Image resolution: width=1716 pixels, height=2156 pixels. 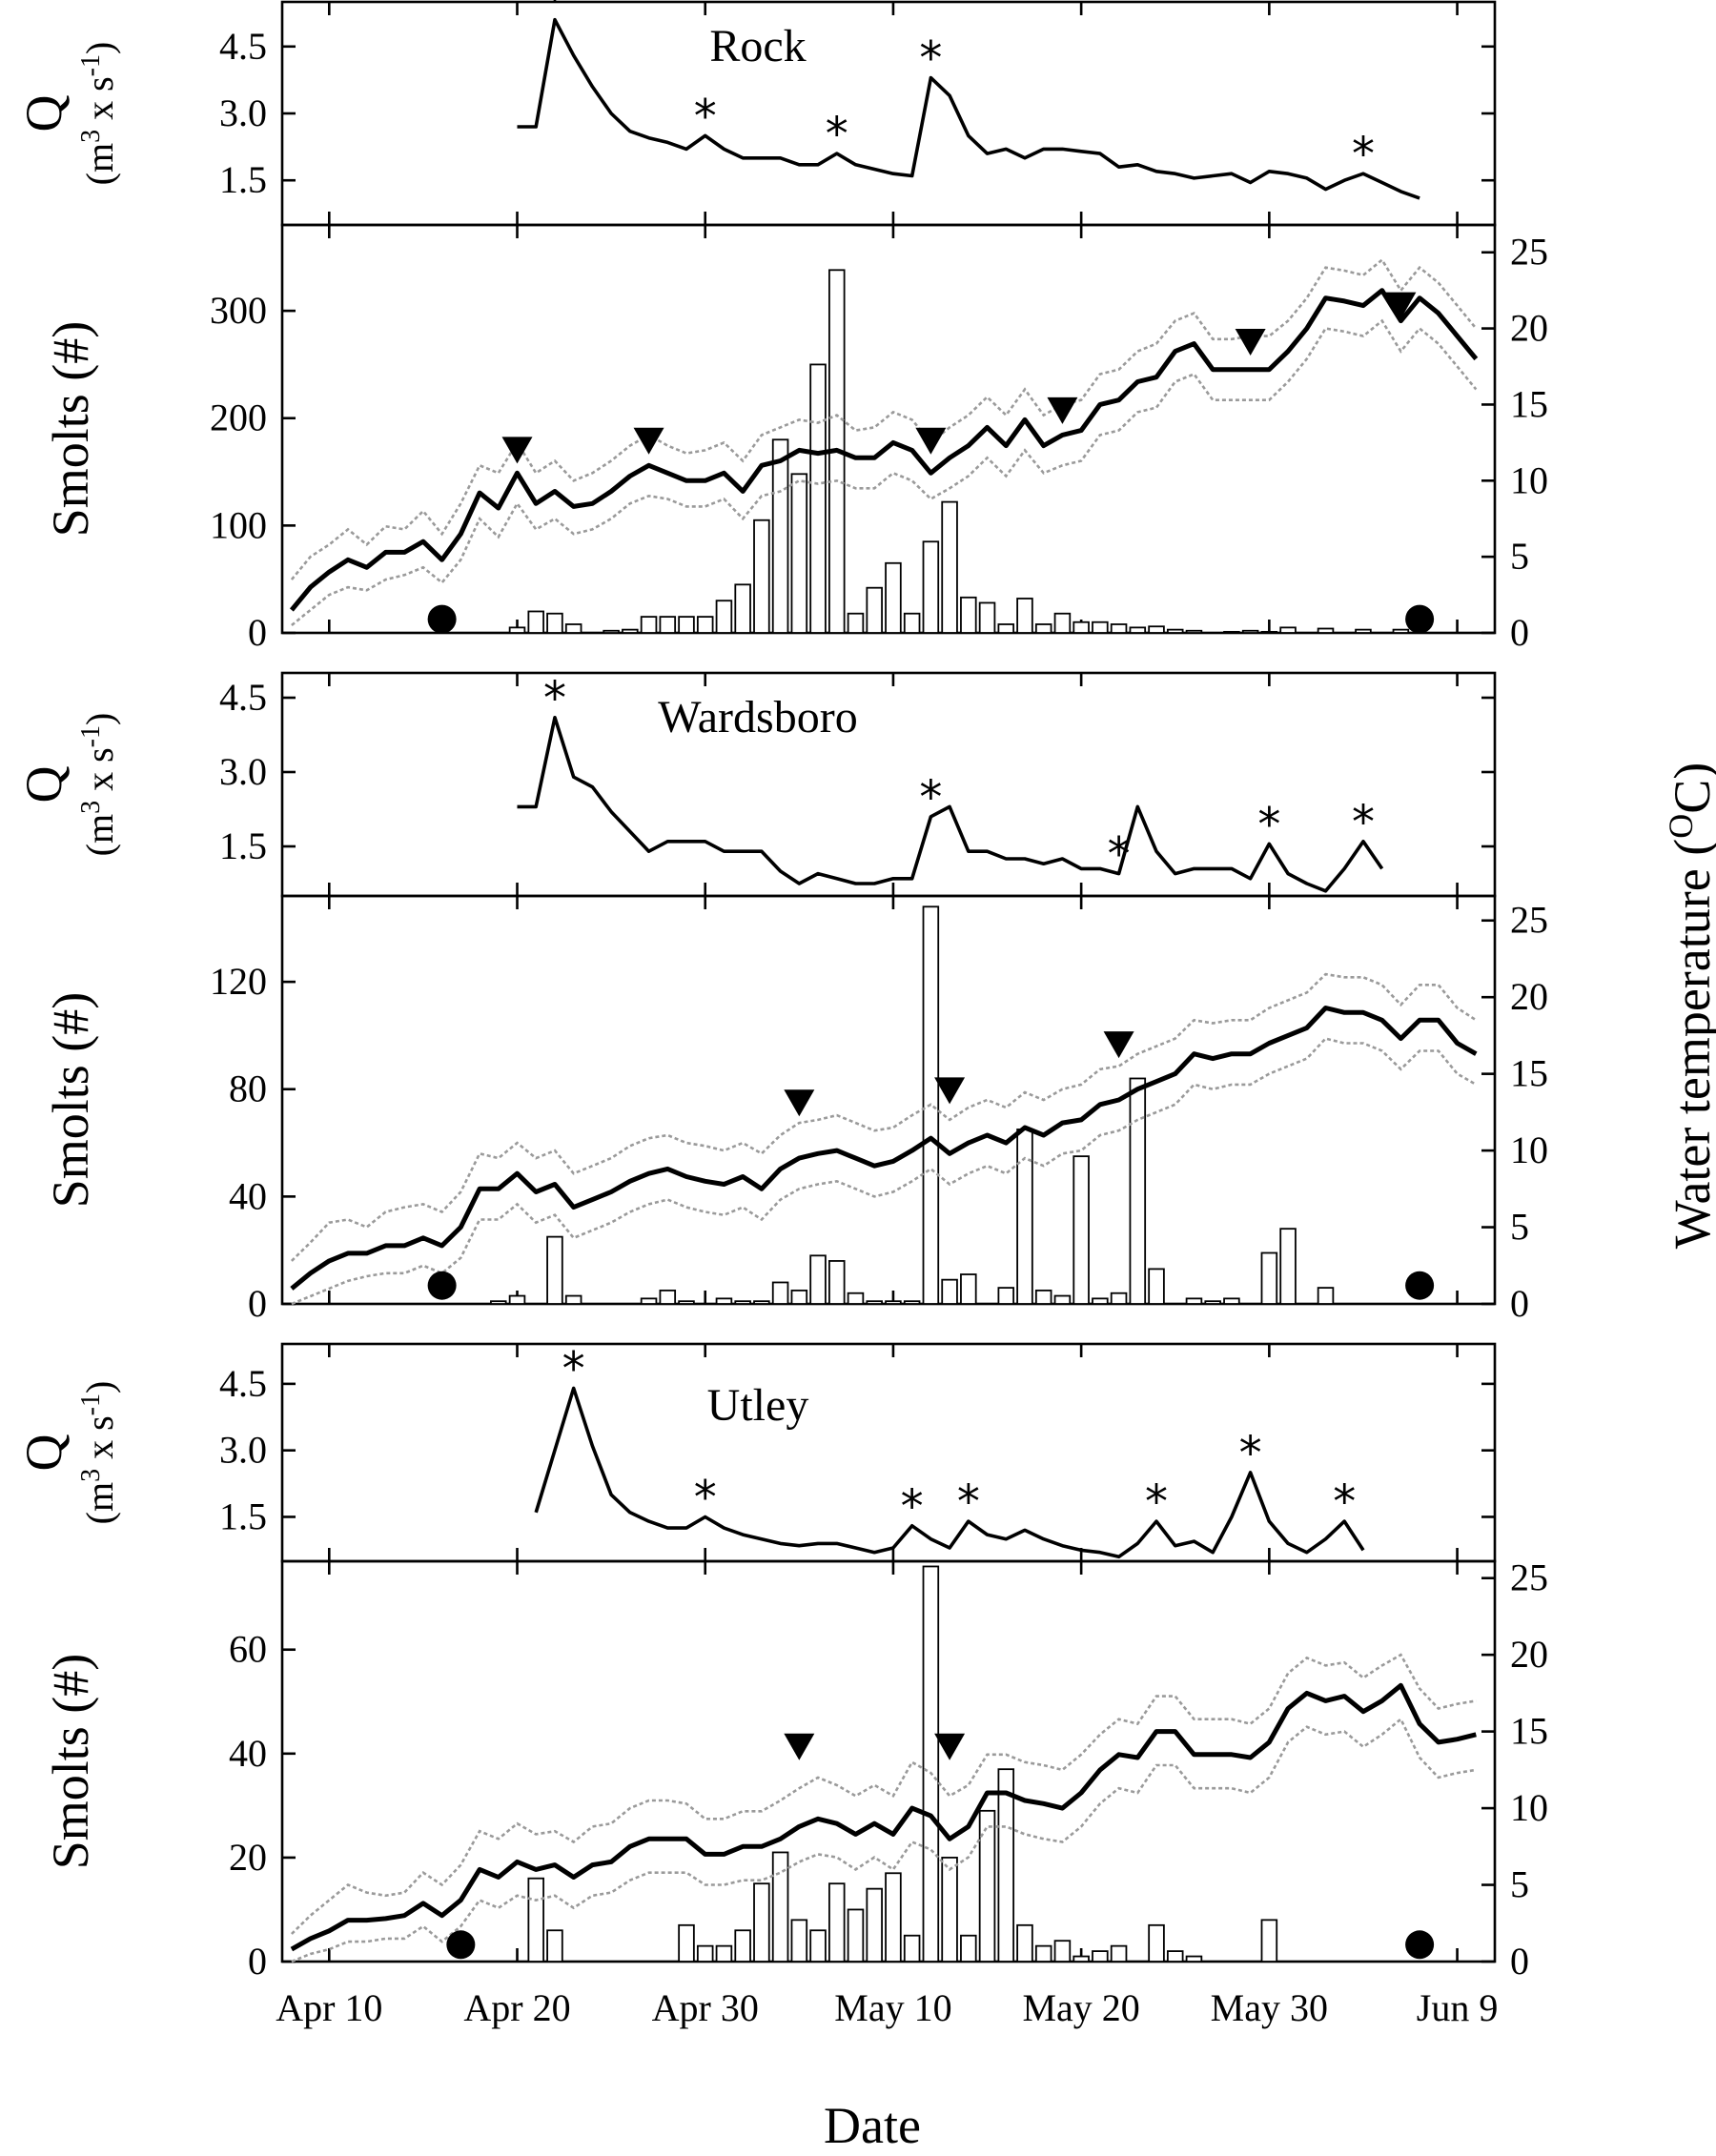 I want to click on smolt-y-tick-label: 120, so click(x=238, y=981).